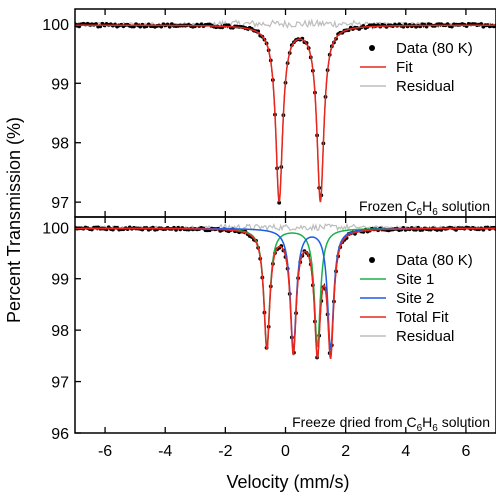 Image resolution: width=496 pixels, height=496 pixels. What do you see at coordinates (424, 208) in the screenshot?
I see `panel-annotation: Frozen C6H6 solution` at bounding box center [424, 208].